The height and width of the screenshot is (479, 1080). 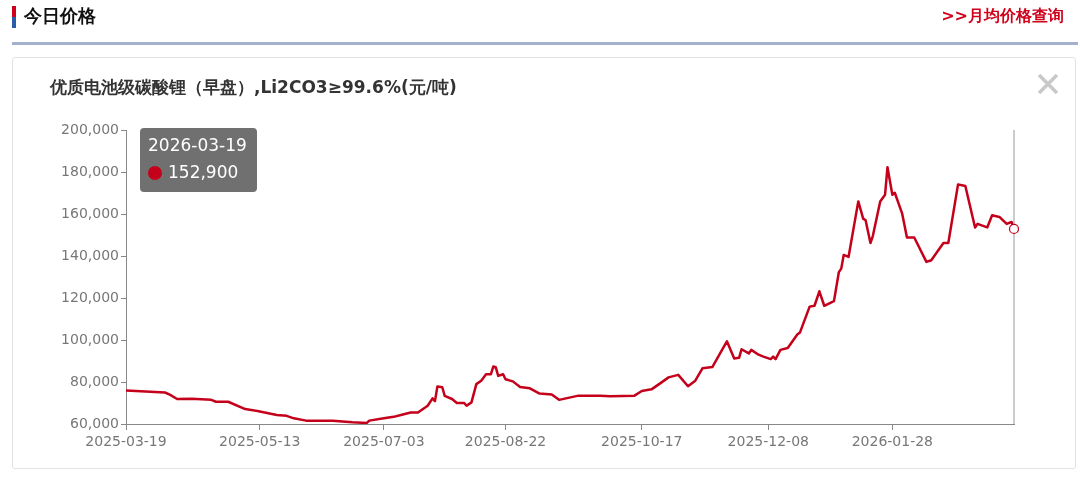 What do you see at coordinates (90, 170) in the screenshot?
I see `y-tick-label: 180,000` at bounding box center [90, 170].